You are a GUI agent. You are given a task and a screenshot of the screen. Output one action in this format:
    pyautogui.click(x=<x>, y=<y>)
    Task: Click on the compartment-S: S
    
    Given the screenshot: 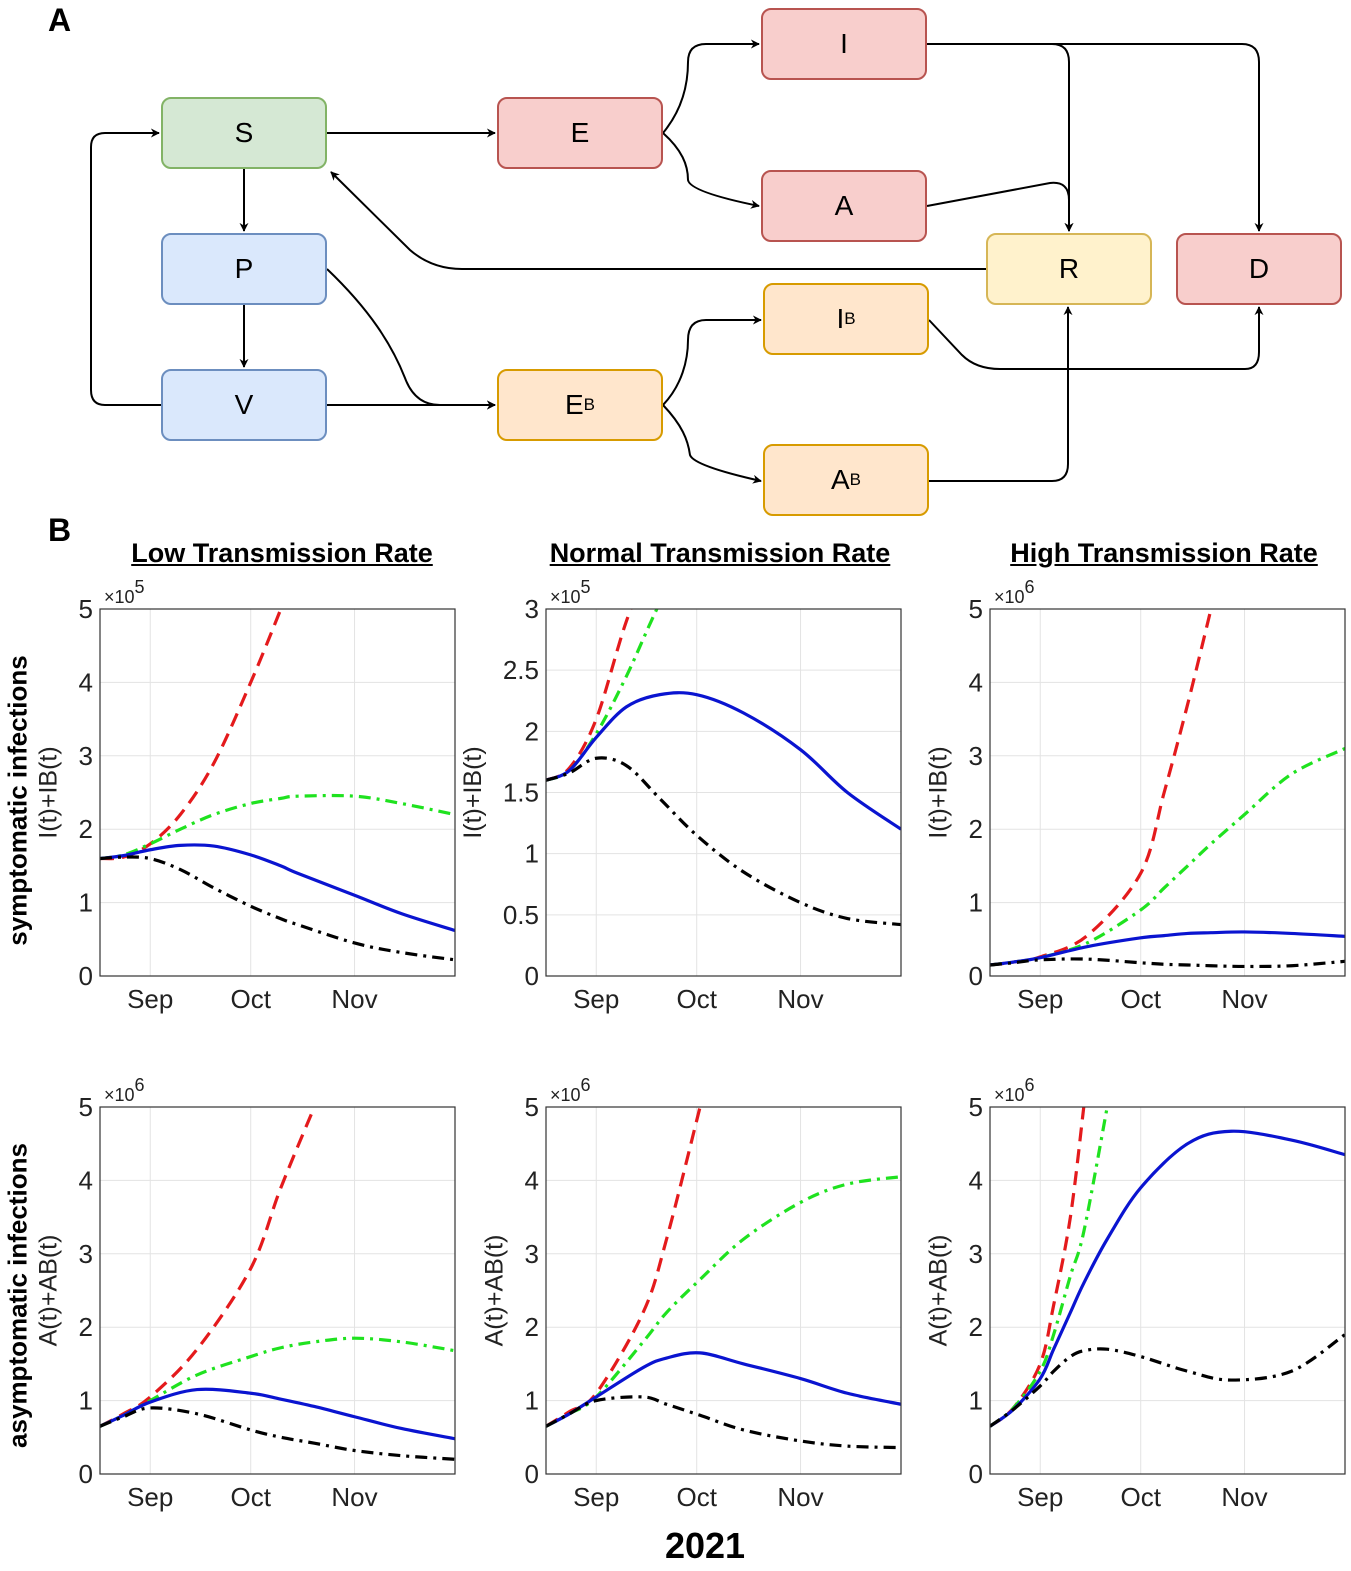 What is the action you would take?
    pyautogui.click(x=244, y=133)
    